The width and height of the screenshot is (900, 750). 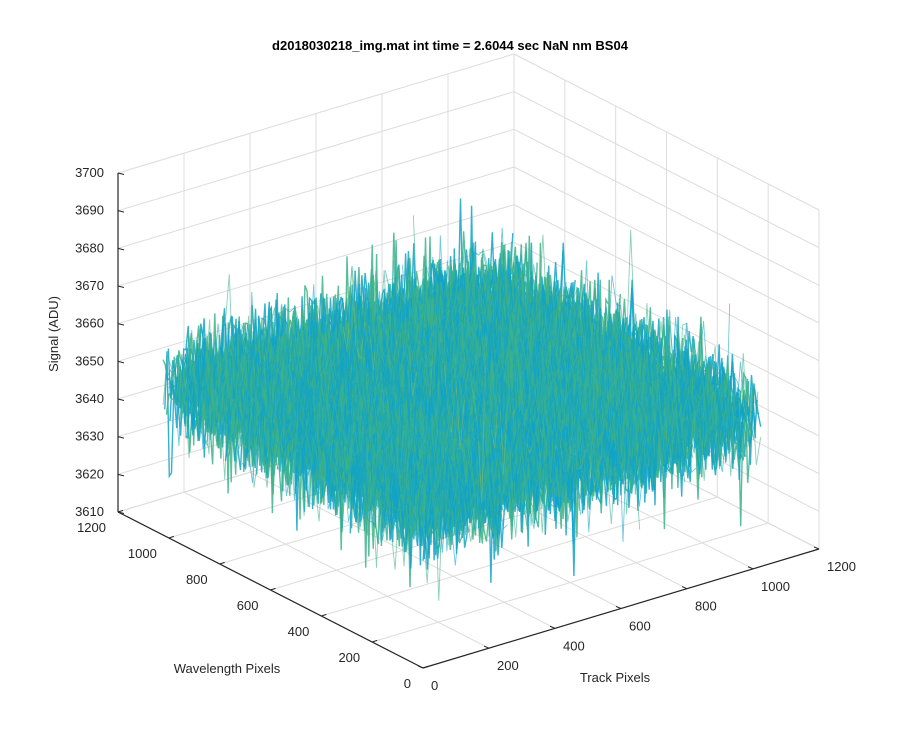 What do you see at coordinates (349, 657) in the screenshot?
I see `y-tick-label: 200` at bounding box center [349, 657].